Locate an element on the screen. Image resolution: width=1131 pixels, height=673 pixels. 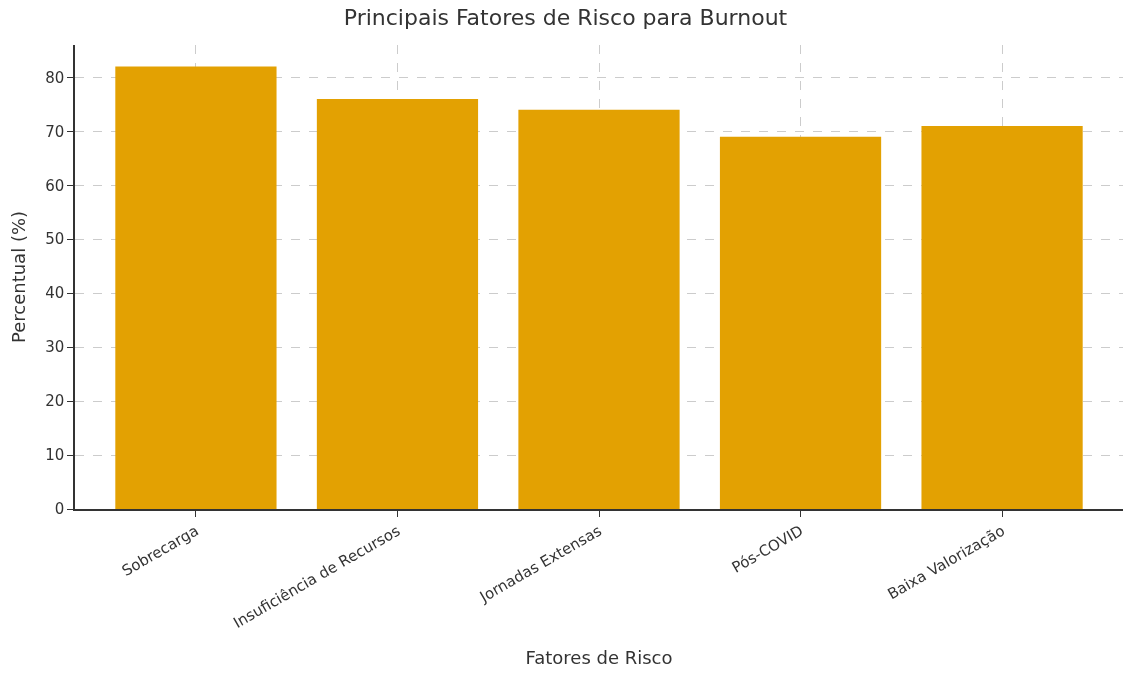
y-tick-label: 50 is located at coordinates (55, 239).